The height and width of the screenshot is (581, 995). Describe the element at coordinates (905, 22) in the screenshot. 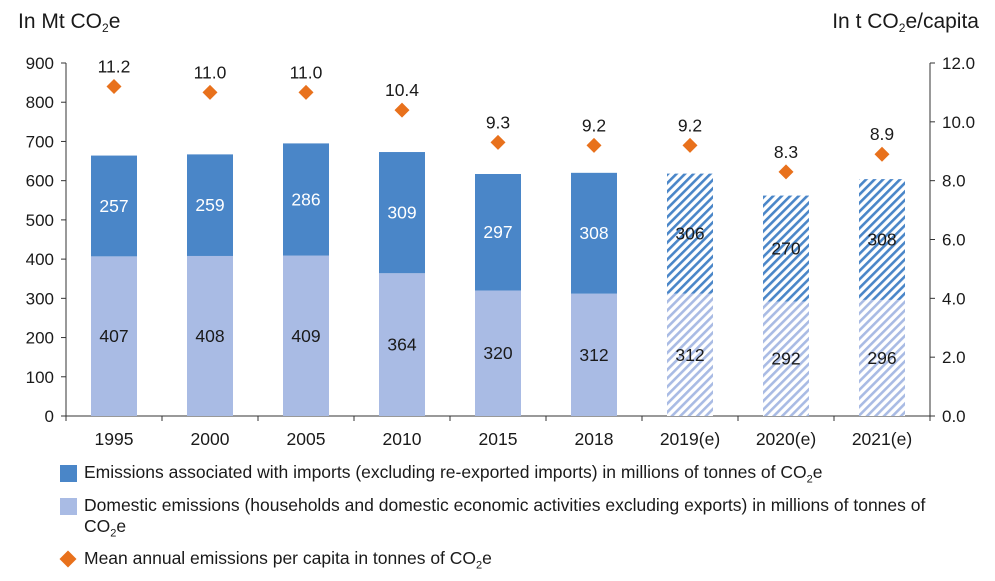

I see `right-axis-title: In t CO2e/capita` at that location.